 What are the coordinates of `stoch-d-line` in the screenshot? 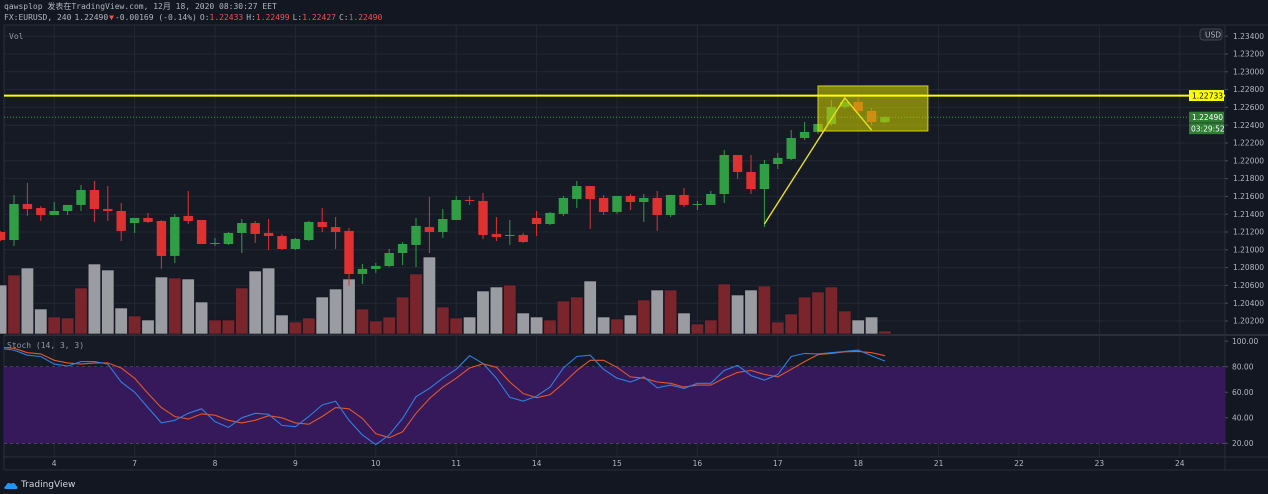 It's located at (444, 392).